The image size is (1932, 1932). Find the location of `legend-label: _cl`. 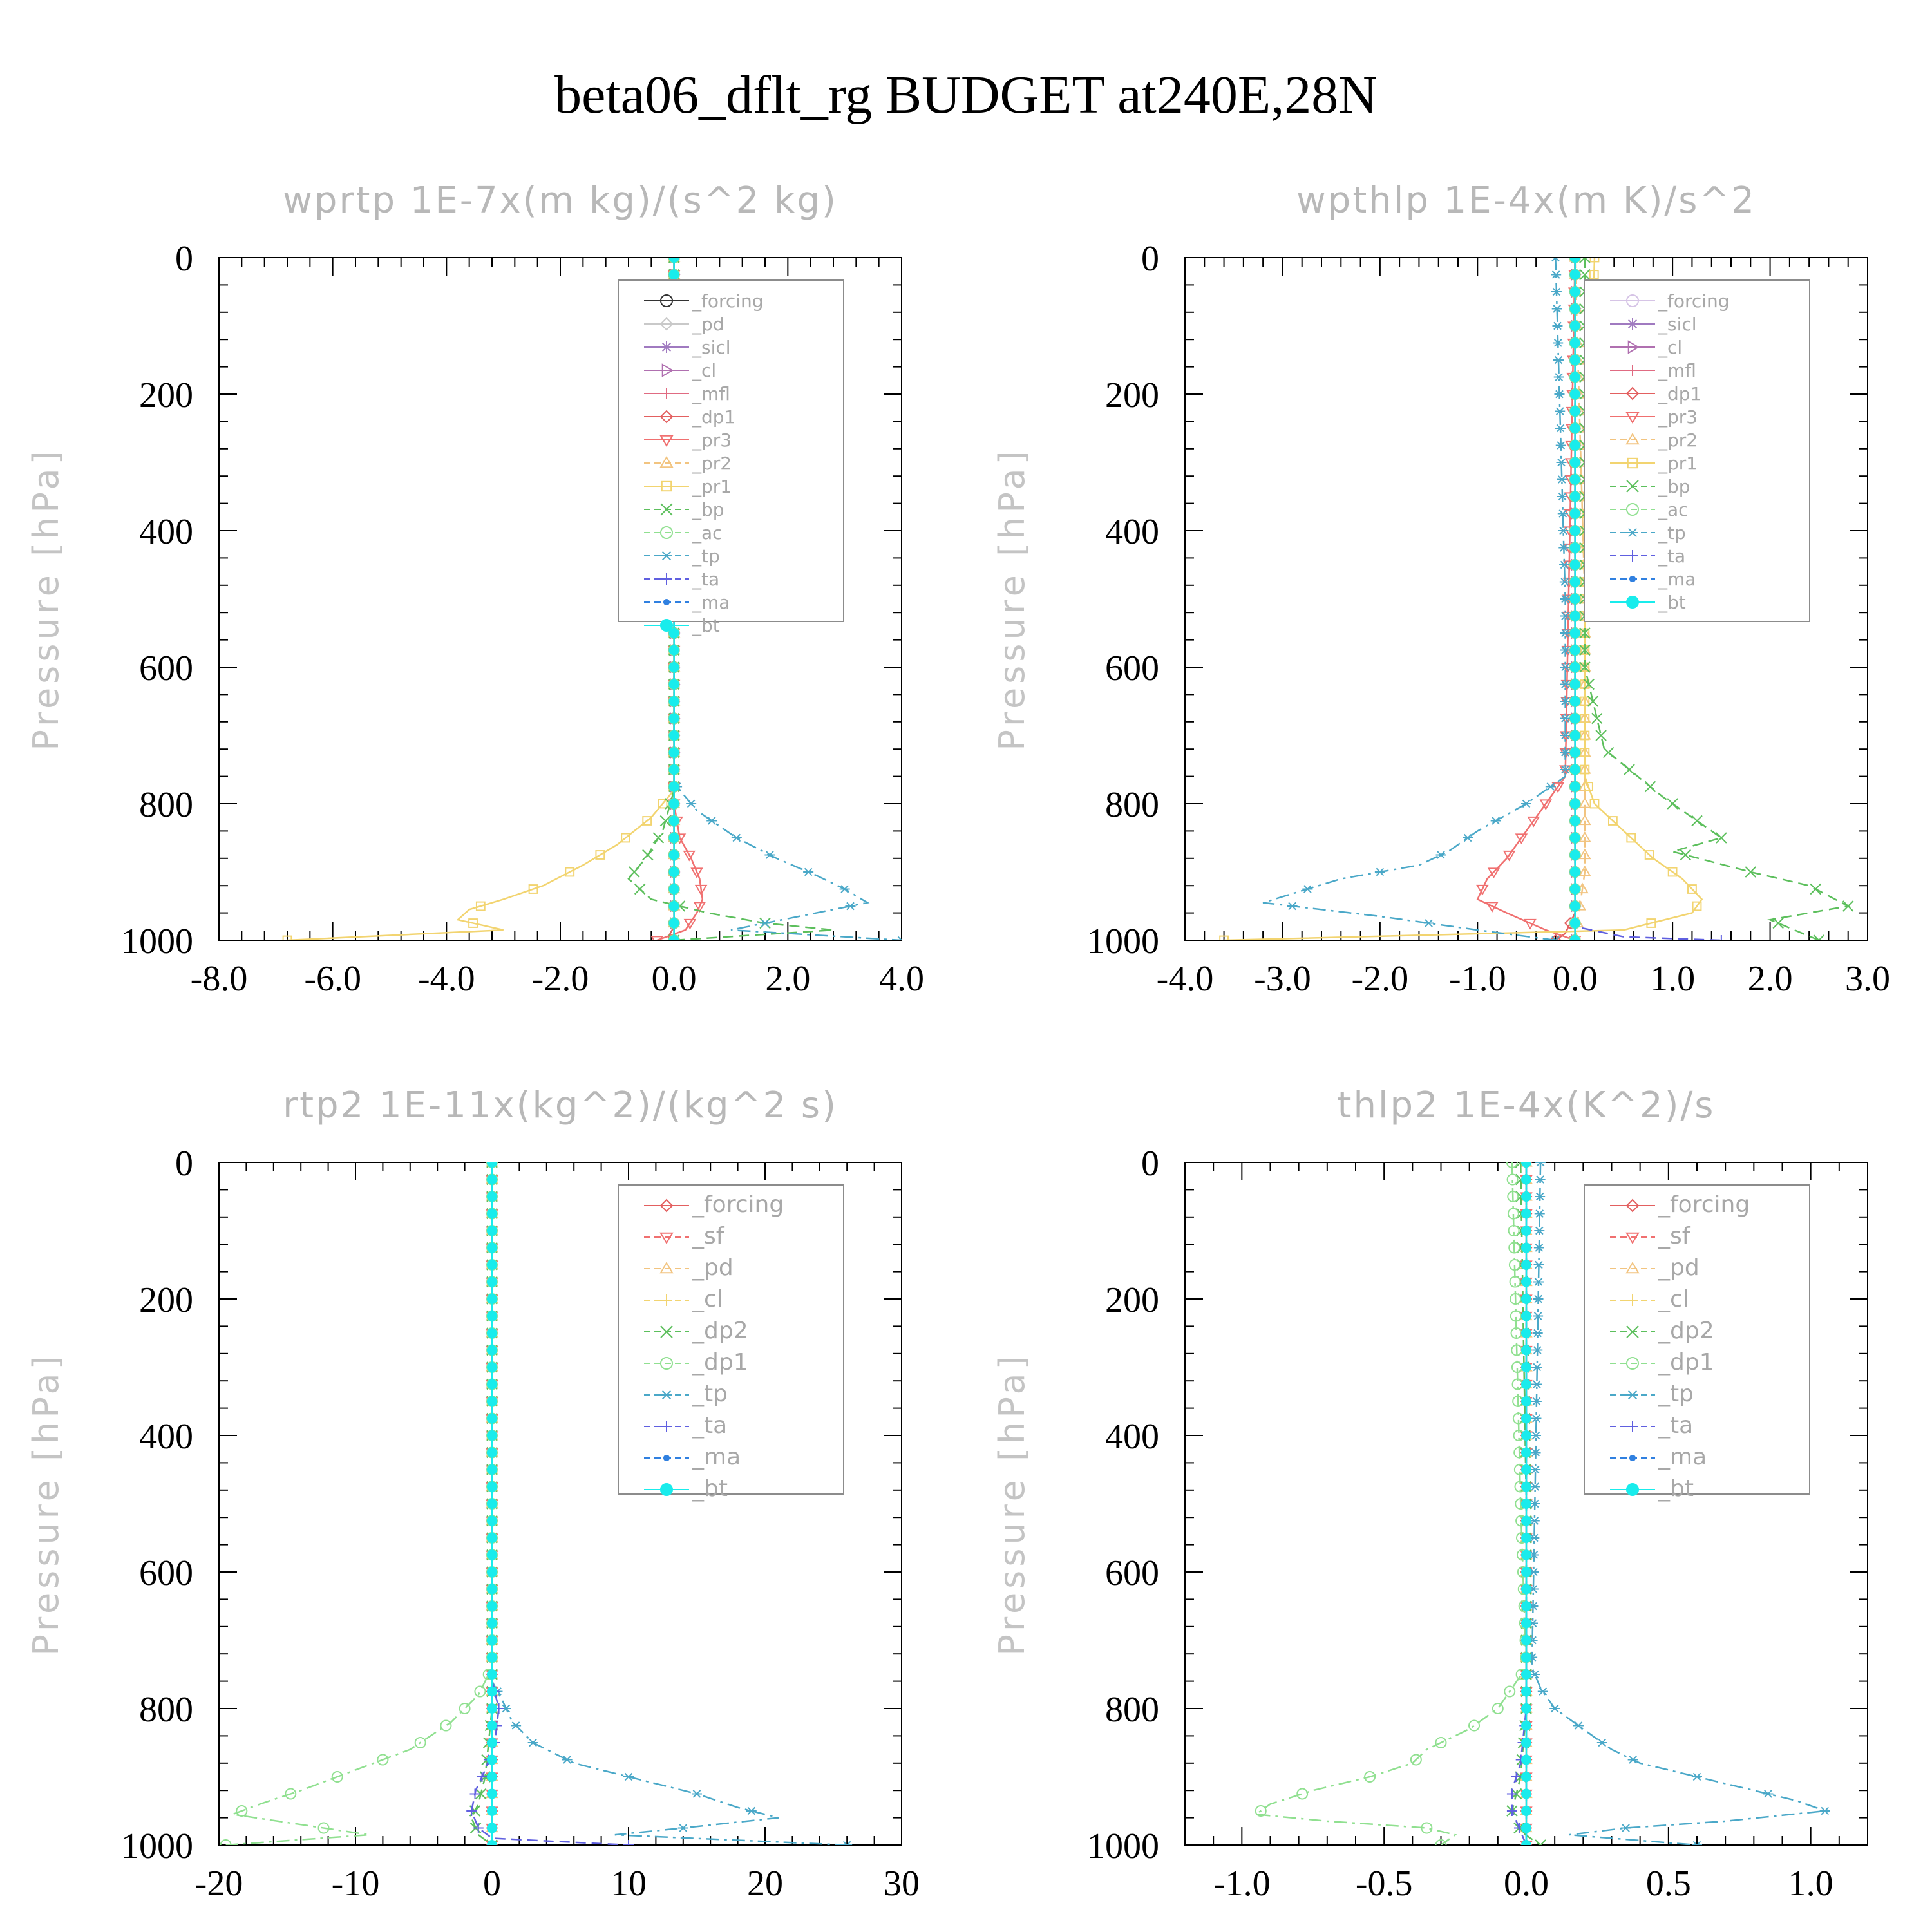

legend-label: _cl is located at coordinates (704, 370).